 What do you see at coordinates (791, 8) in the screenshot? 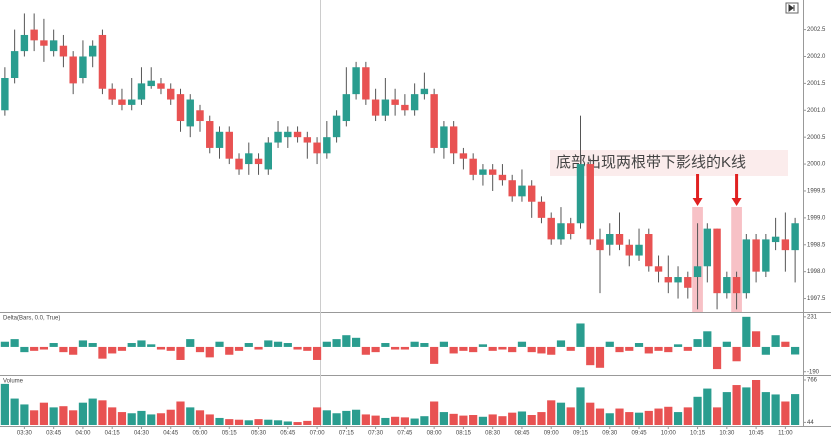
I see `scroll-icon` at bounding box center [791, 8].